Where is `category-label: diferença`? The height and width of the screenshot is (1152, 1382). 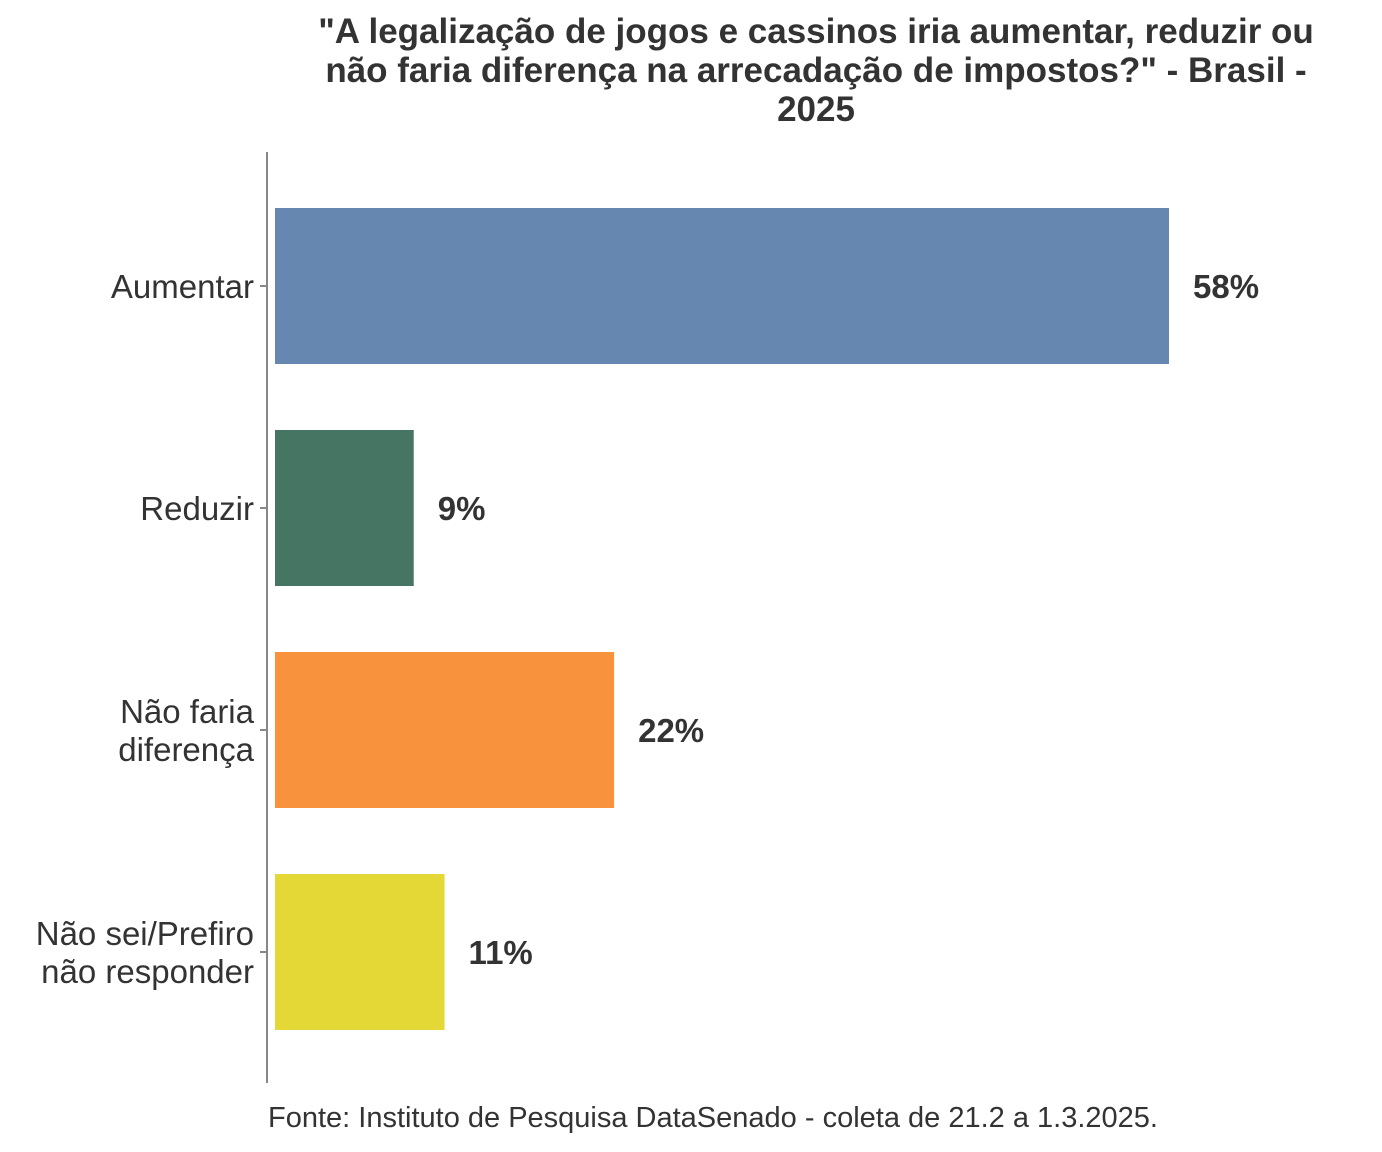
category-label: diferença is located at coordinates (186, 749).